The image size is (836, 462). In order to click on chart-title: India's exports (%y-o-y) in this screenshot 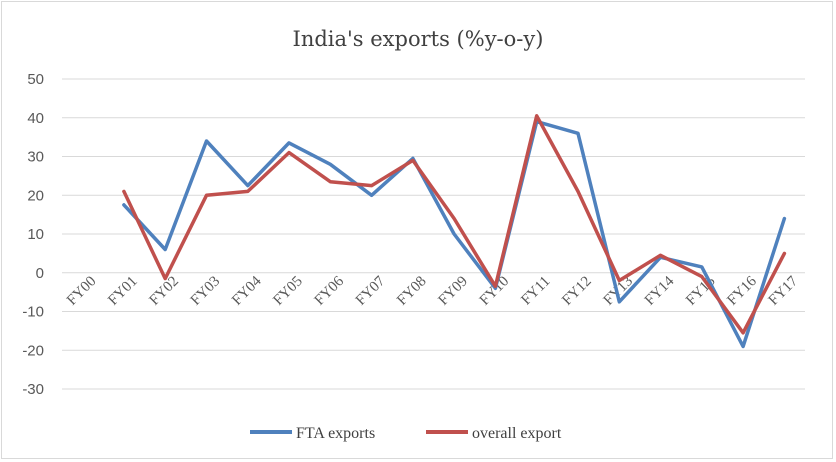, I will do `click(418, 39)`.